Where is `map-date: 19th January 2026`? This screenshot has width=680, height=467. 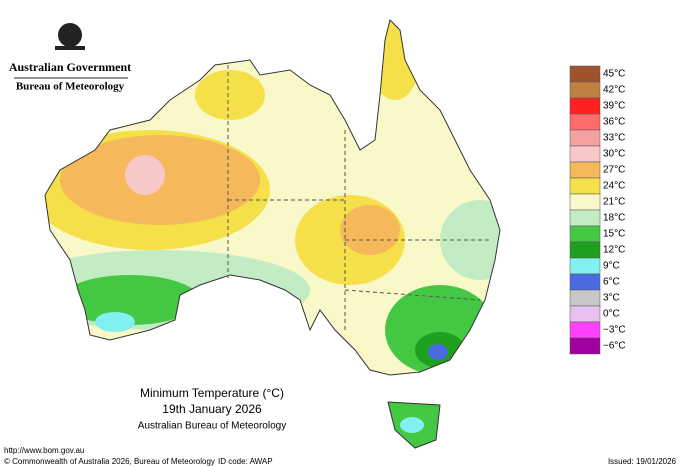 map-date: 19th January 2026 is located at coordinates (212, 409).